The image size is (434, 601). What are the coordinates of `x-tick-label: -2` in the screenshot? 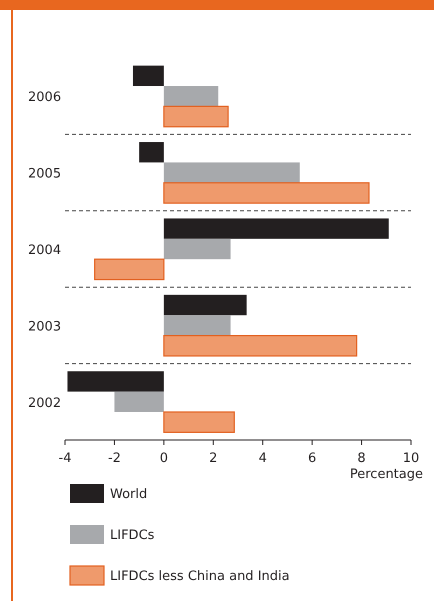 It's located at (114, 458).